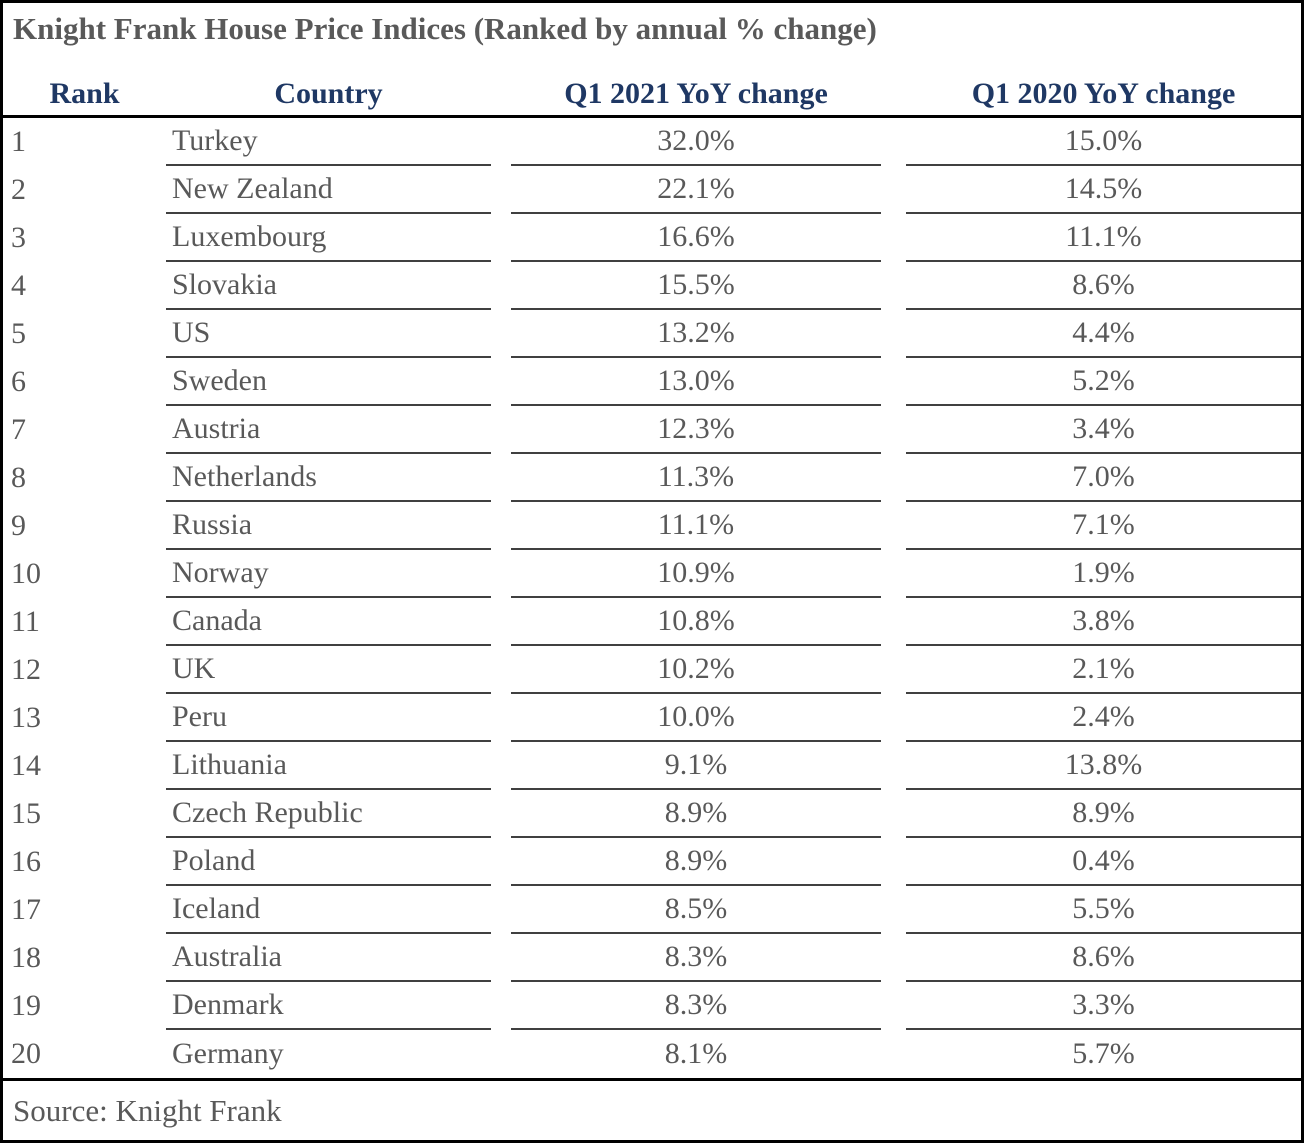  I want to click on rank-cell: 15, so click(26, 813).